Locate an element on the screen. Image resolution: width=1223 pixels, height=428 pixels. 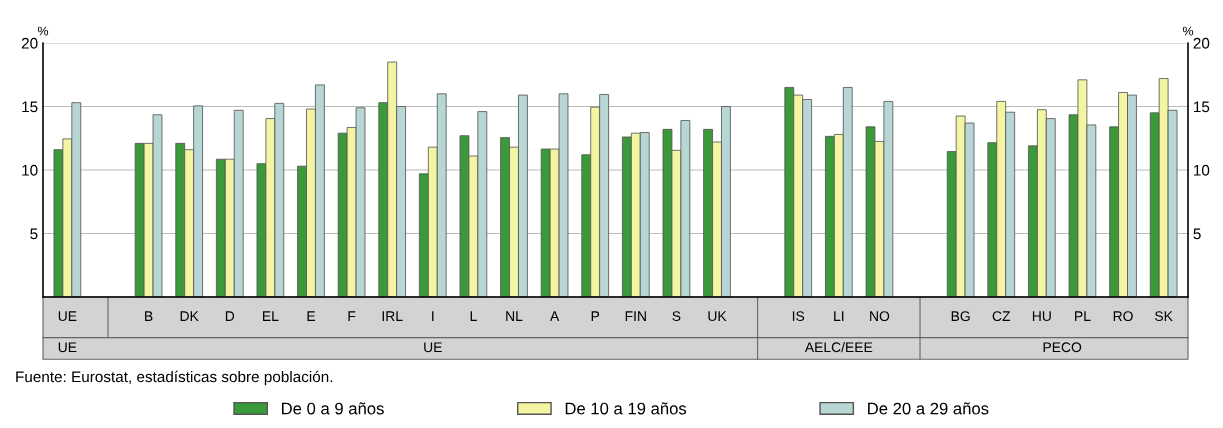
y-tick-label: 10 is located at coordinates (30, 170).